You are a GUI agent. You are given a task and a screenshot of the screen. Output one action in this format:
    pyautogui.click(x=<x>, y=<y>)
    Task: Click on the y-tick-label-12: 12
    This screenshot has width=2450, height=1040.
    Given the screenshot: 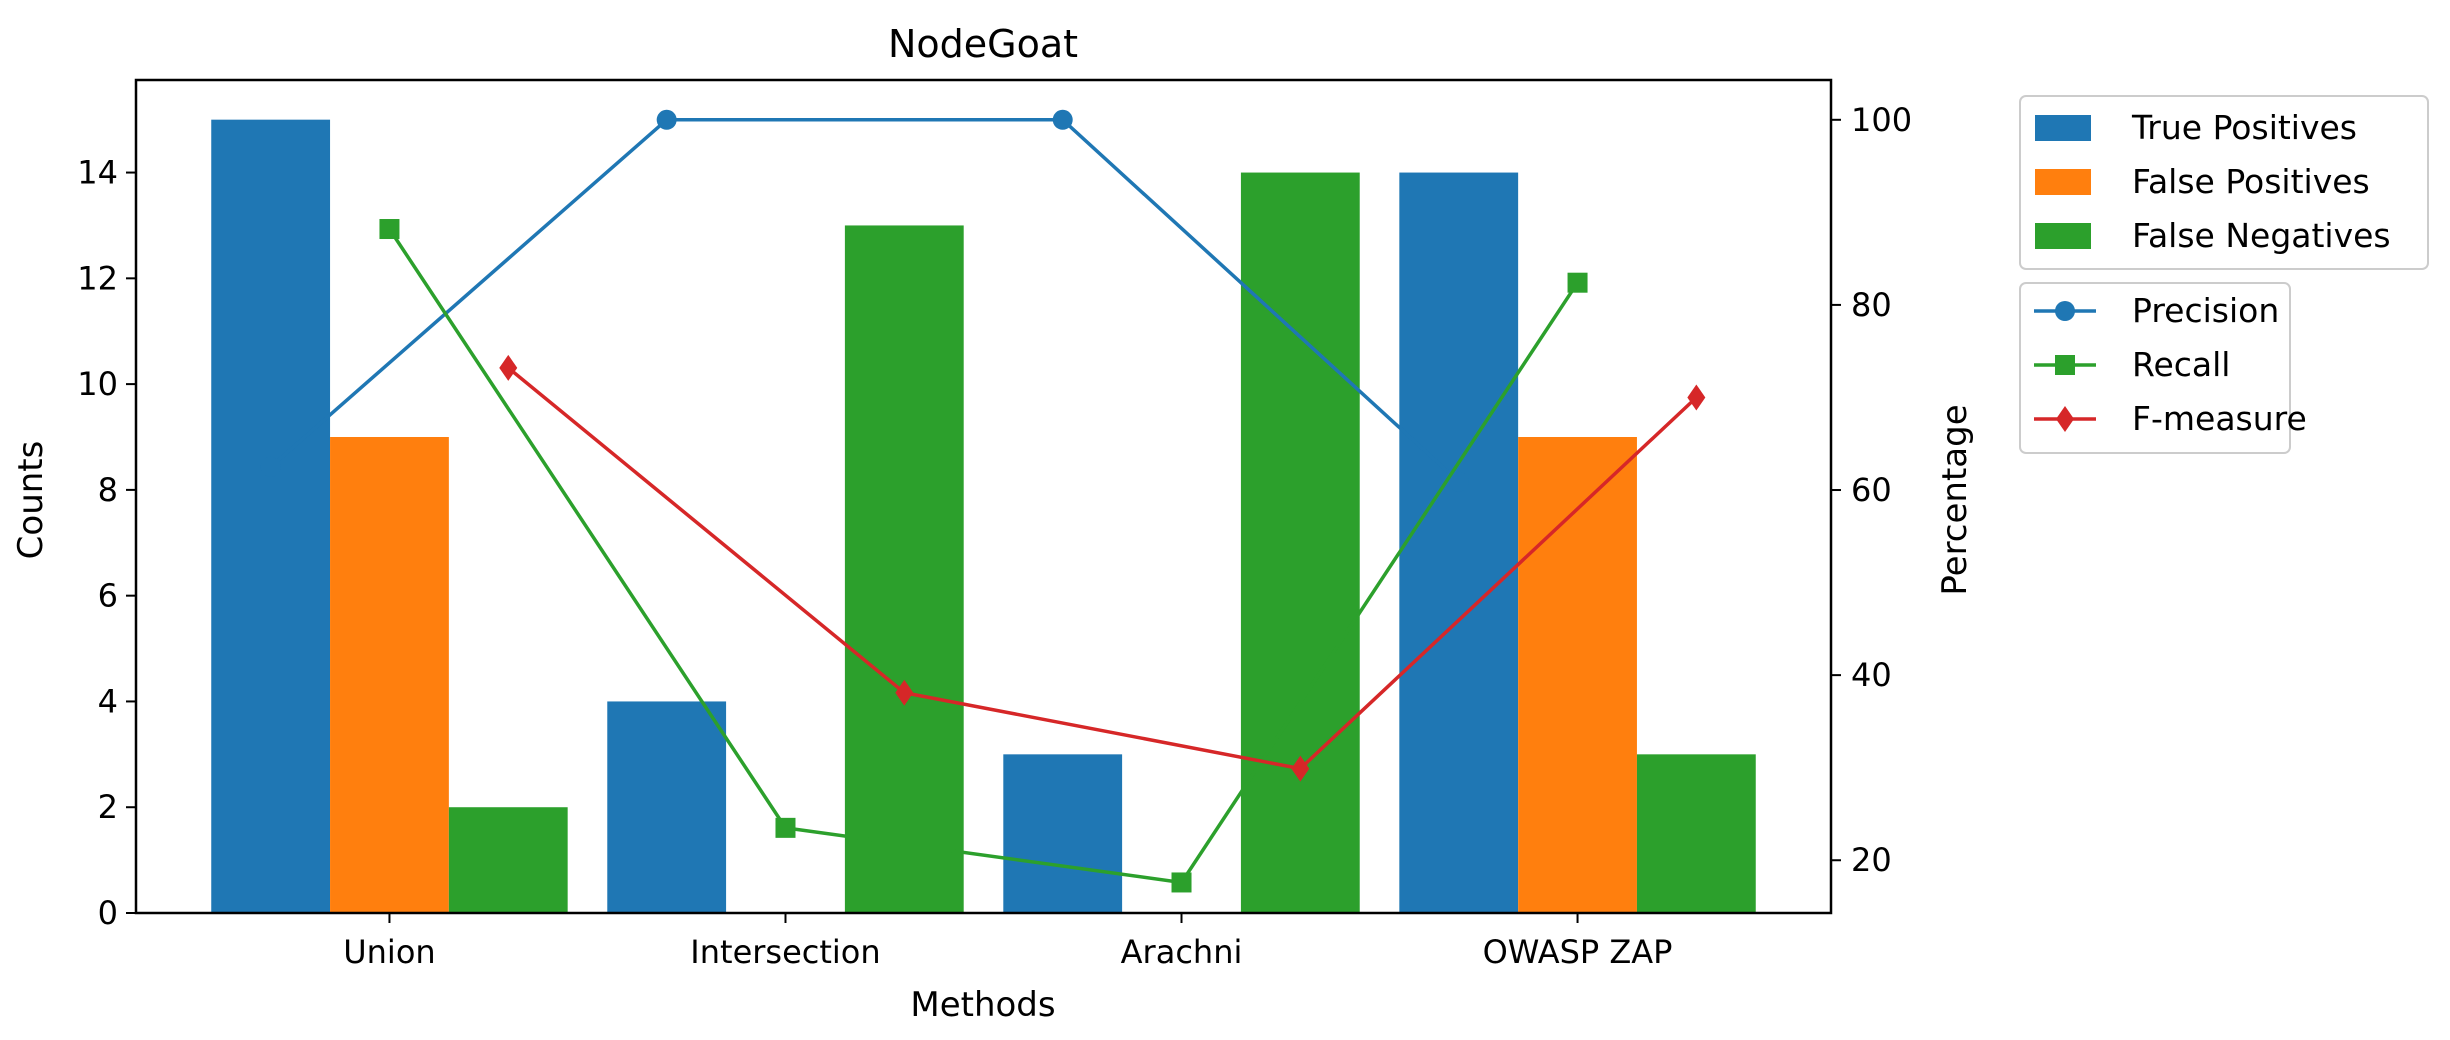 What is the action you would take?
    pyautogui.click(x=97, y=278)
    